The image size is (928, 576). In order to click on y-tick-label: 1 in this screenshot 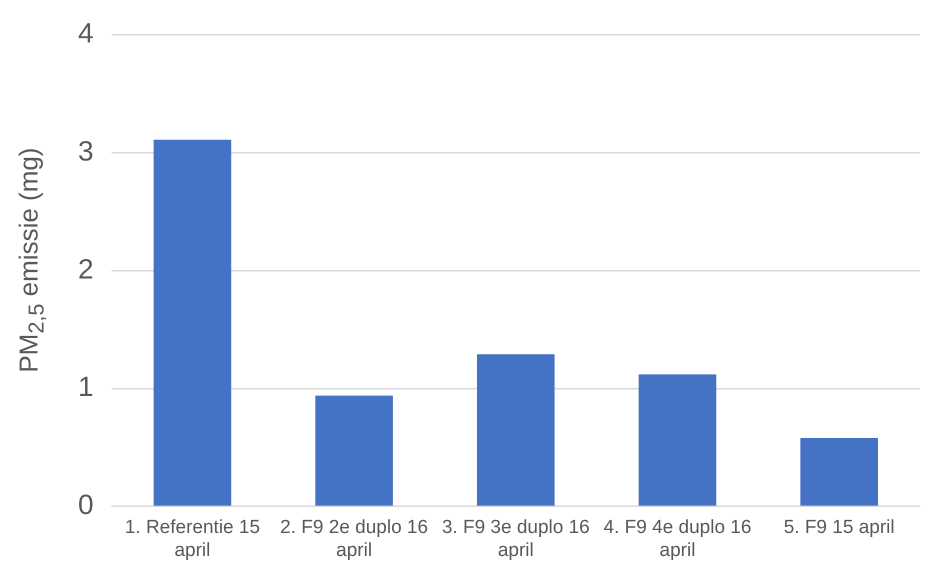, I will do `click(86, 386)`.